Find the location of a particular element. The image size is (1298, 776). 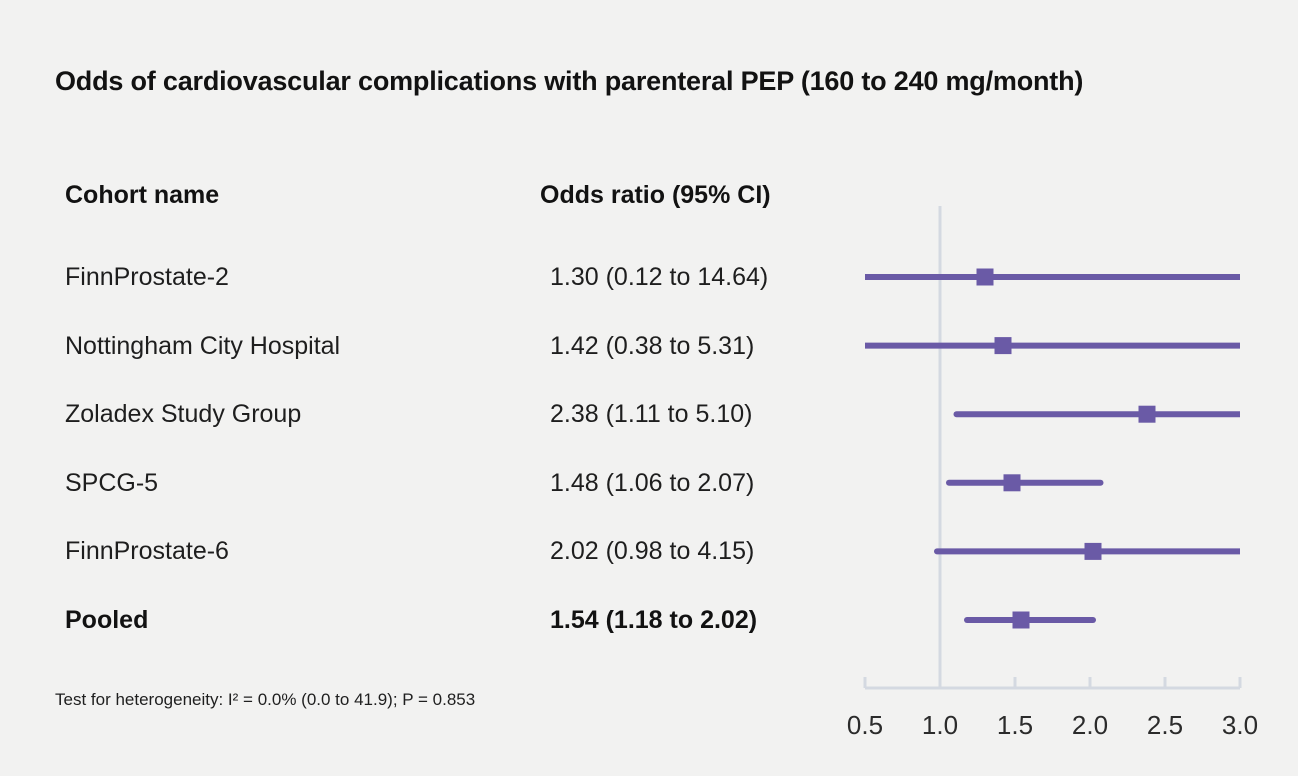

pooled-estimate-marker is located at coordinates (1021, 620).